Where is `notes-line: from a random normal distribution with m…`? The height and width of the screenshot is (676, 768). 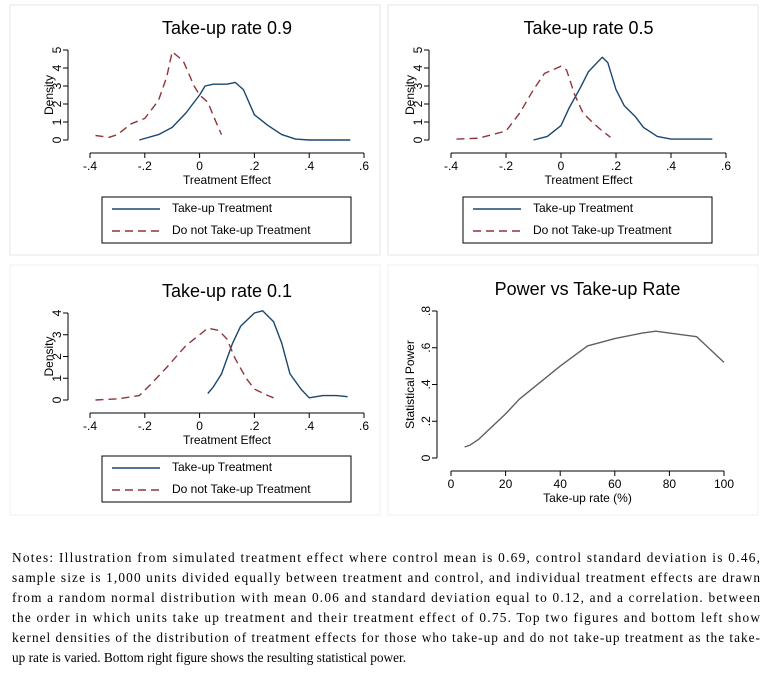 notes-line: from a random normal distribution with m… is located at coordinates (386, 597).